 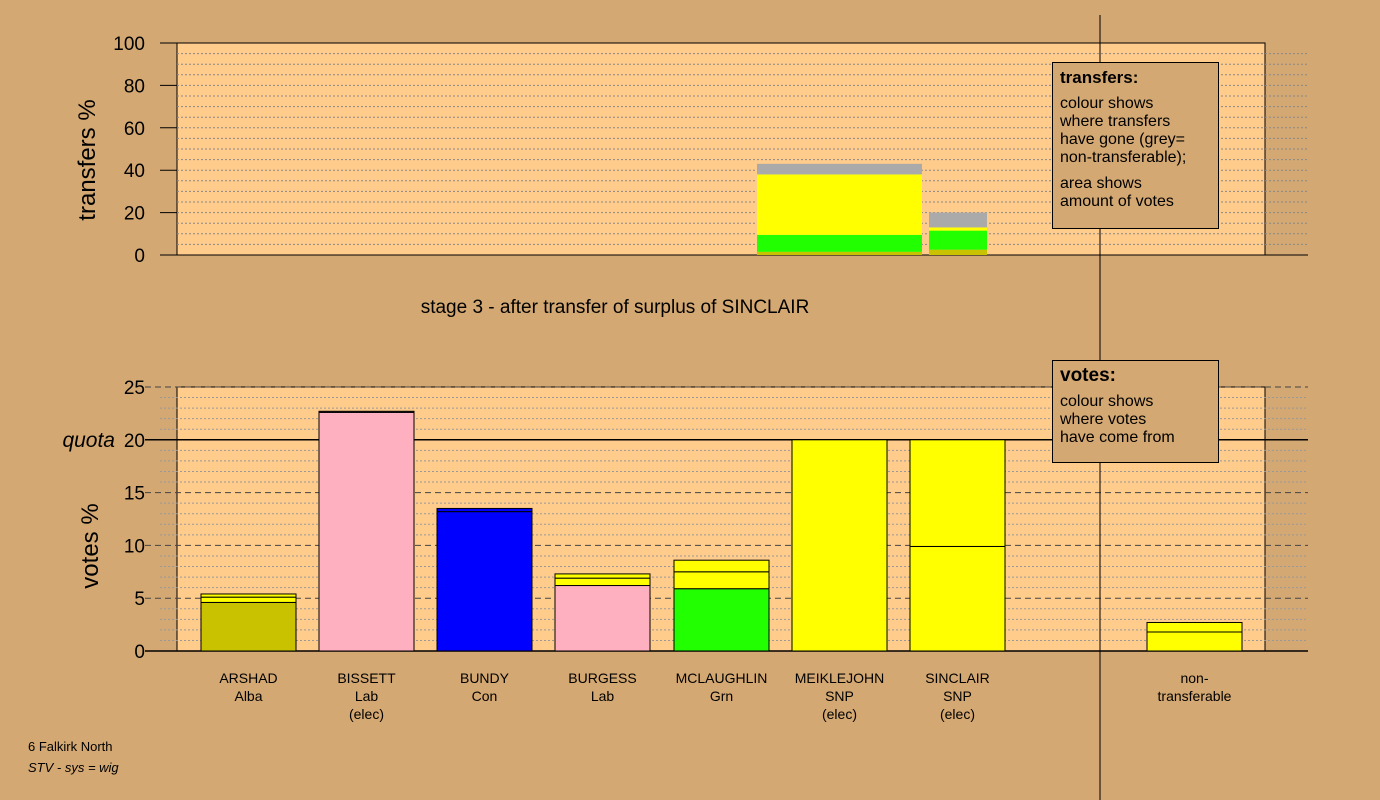 What do you see at coordinates (134, 86) in the screenshot?
I see `transfers-y-tick-label: 80` at bounding box center [134, 86].